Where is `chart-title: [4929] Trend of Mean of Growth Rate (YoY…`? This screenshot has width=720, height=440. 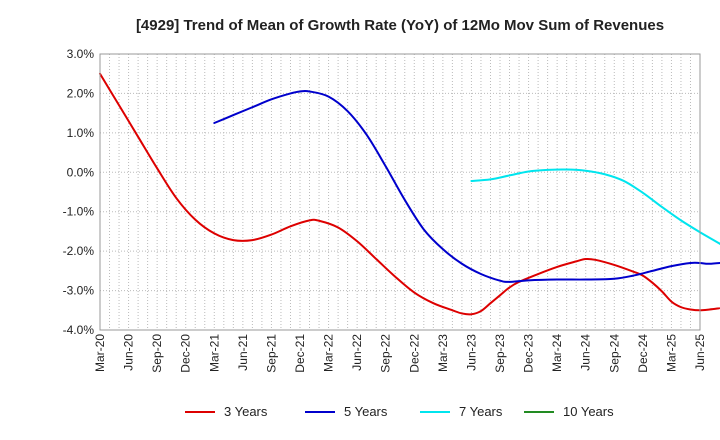
chart-title: [4929] Trend of Mean of Growth Rate (YoY… is located at coordinates (400, 25).